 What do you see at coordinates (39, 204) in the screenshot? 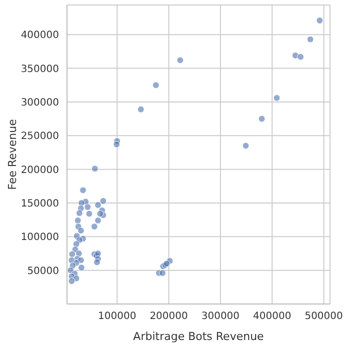
I see `y-tick-label: 150000` at bounding box center [39, 204].